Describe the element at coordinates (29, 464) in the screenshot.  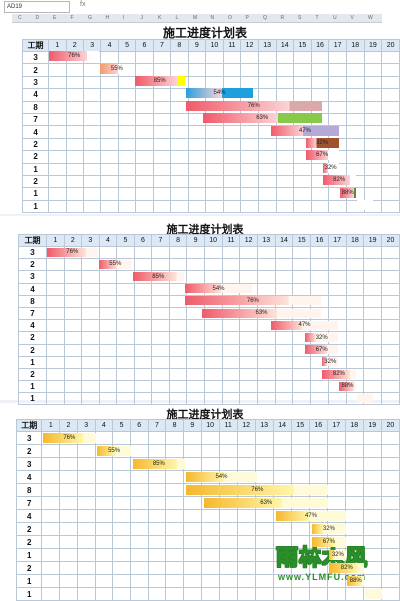
I see `period-cell: 3` at that location.